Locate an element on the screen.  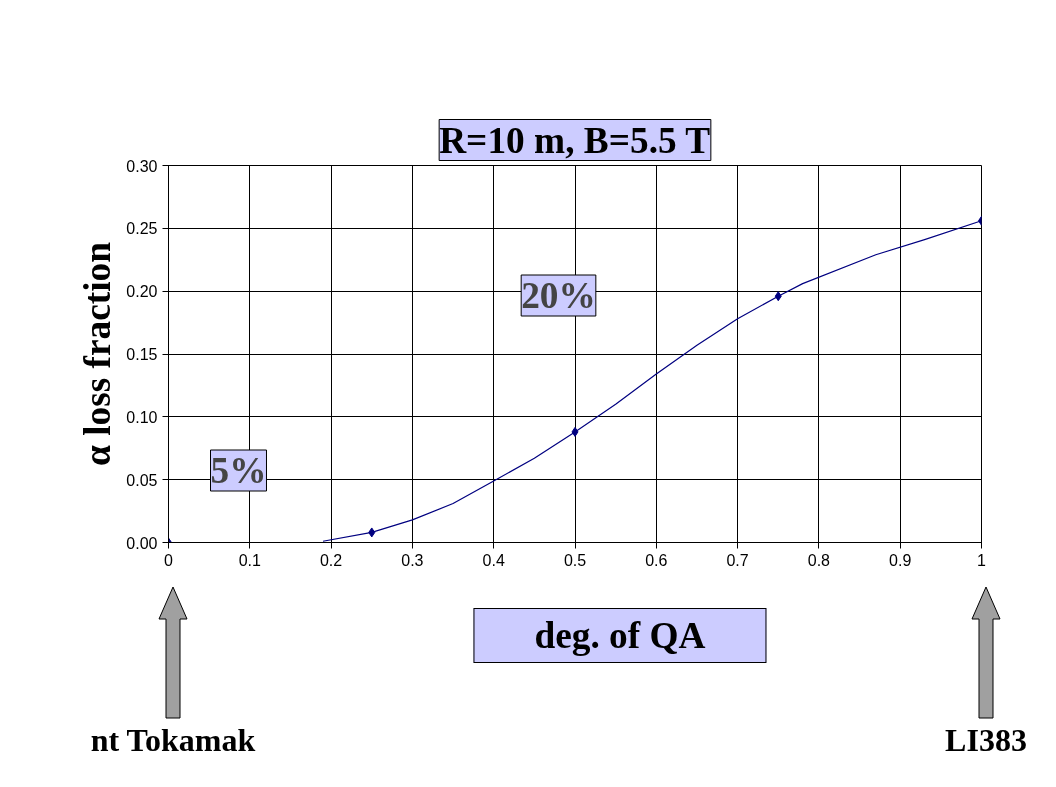
x-tick-label: 1 is located at coordinates (982, 560).